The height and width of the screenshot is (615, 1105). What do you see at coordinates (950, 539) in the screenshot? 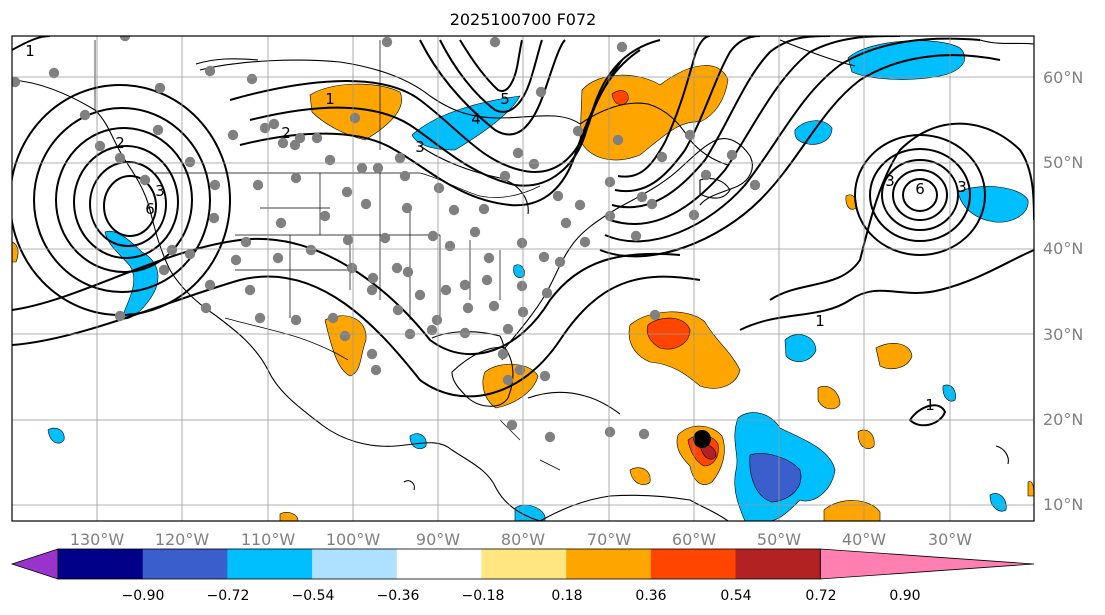
I see `longitude-label: 30°W` at bounding box center [950, 539].